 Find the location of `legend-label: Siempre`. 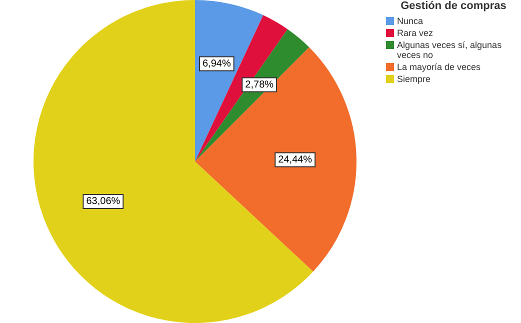

legend-label: Siempre is located at coordinates (414, 79).